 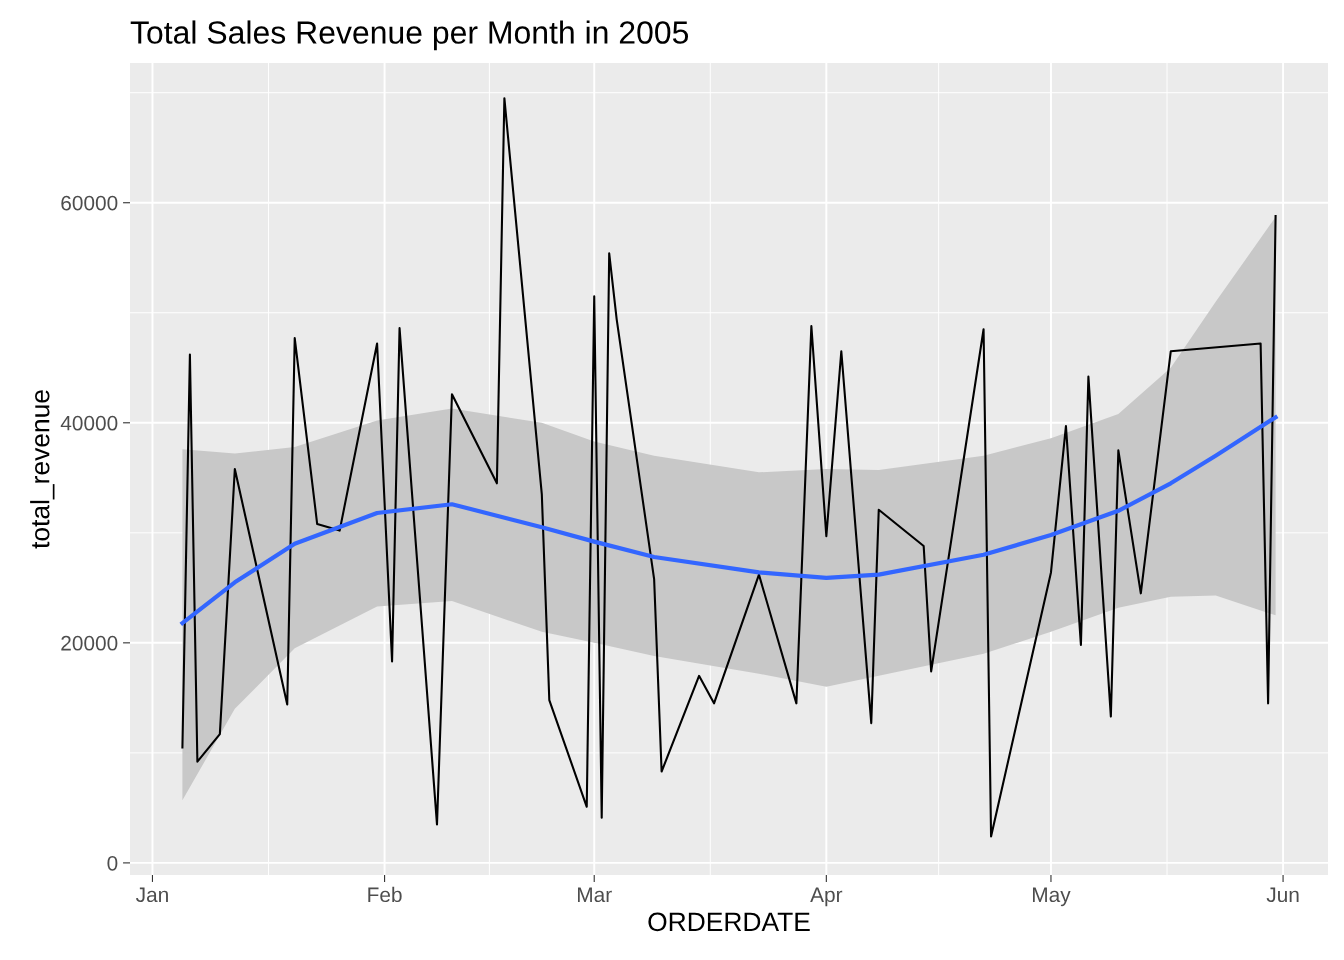 I want to click on x-tick-label: Jan, so click(x=151, y=895).